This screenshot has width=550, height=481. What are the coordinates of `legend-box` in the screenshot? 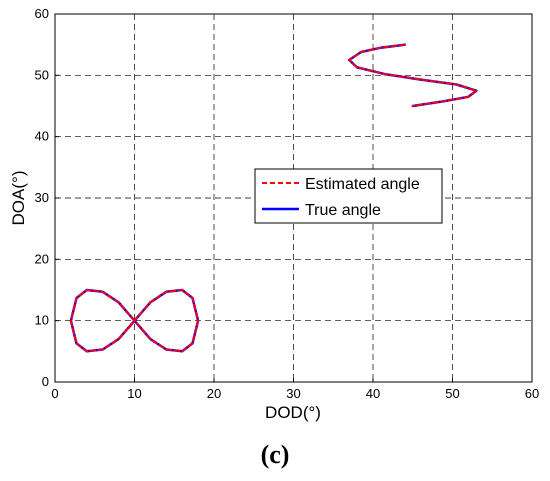 It's located at (348, 196).